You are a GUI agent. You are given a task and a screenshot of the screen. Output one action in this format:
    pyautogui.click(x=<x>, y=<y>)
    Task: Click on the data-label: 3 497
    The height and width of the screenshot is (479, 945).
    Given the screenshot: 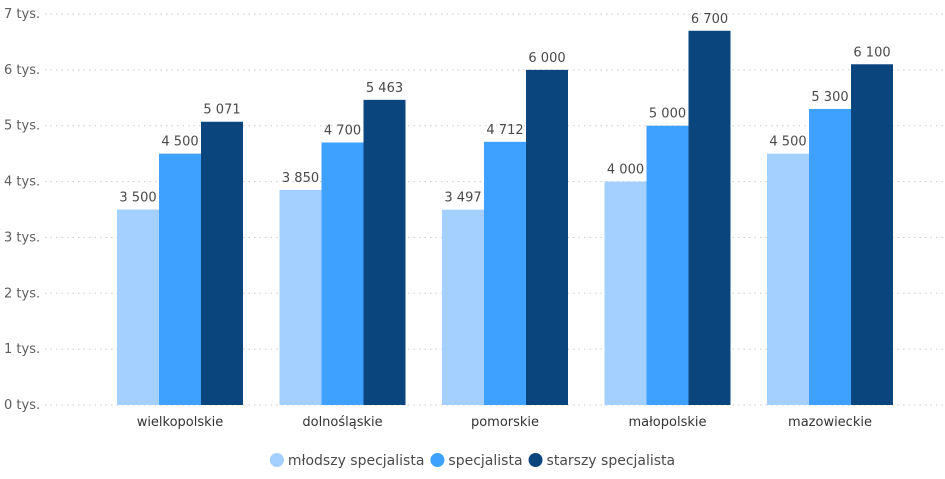 What is the action you would take?
    pyautogui.click(x=462, y=198)
    